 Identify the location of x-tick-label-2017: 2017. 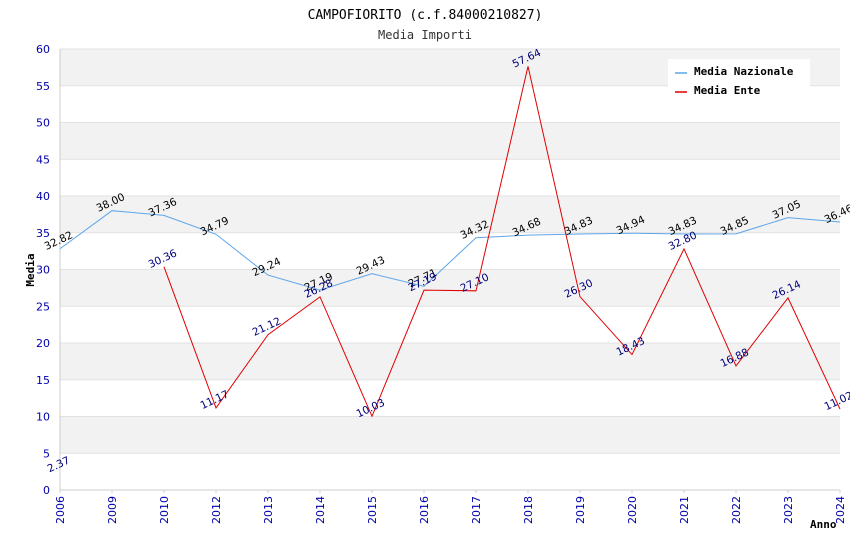
(476, 510).